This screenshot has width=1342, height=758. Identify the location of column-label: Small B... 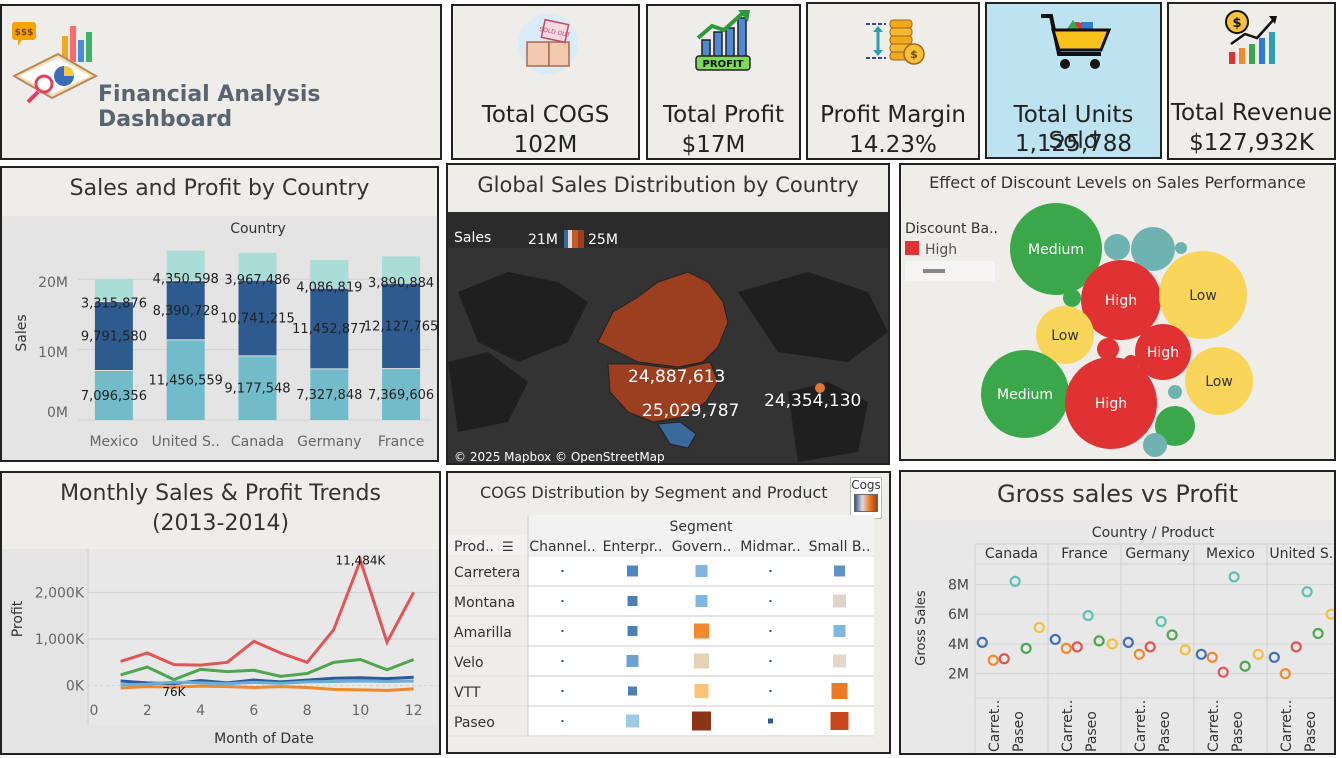
(840, 547).